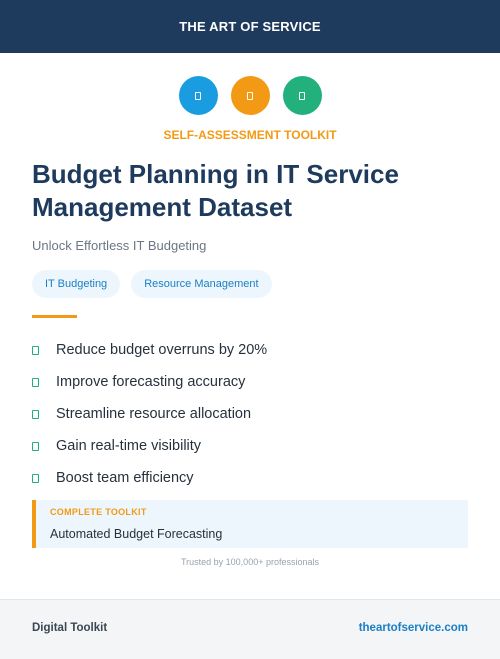 The width and height of the screenshot is (500, 659). Describe the element at coordinates (119, 245) in the screenshot. I see `subtitle: Unlock Effortless IT Budgeting` at that location.